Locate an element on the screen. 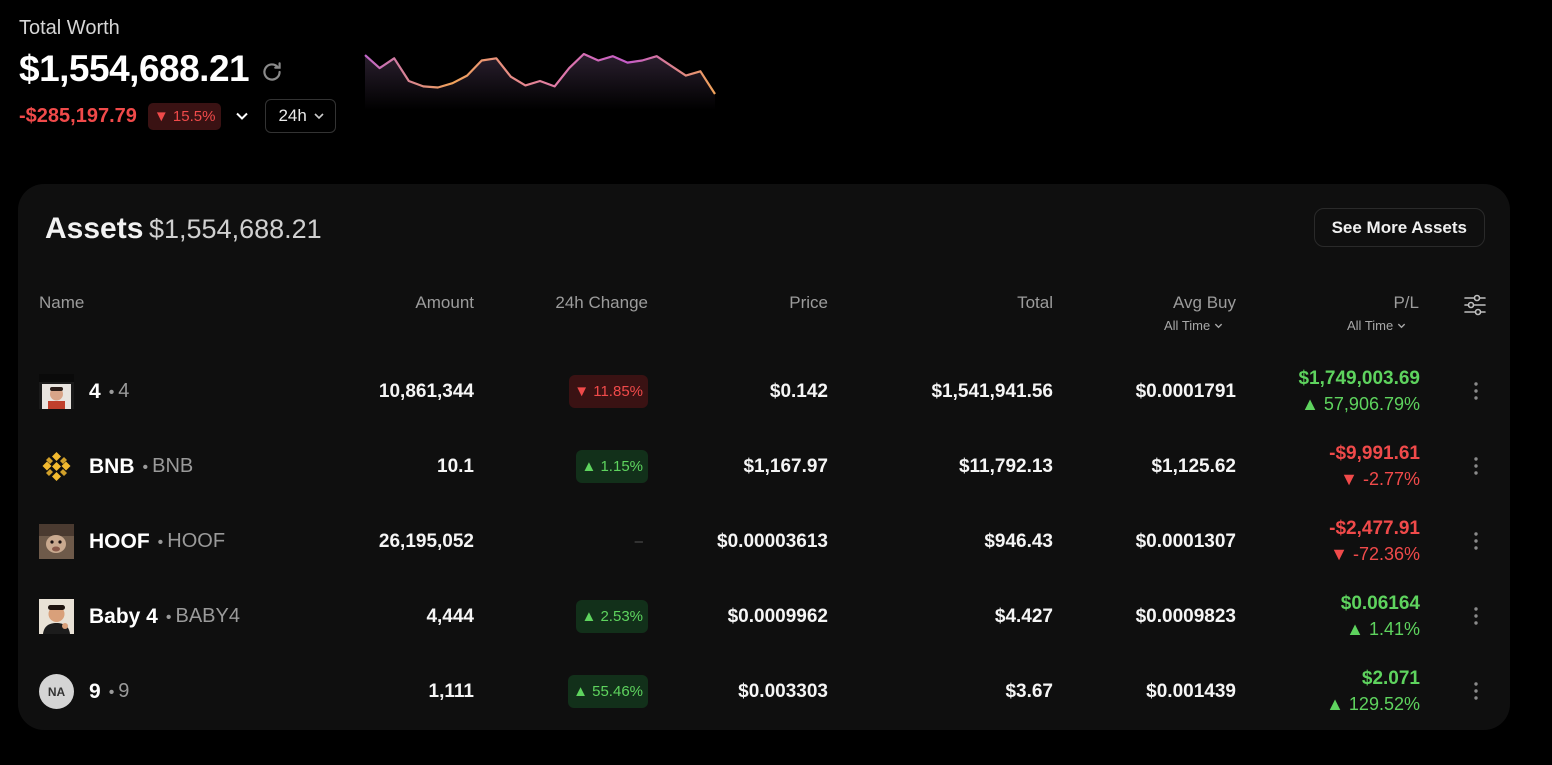 Image resolution: width=1552 pixels, height=765 pixels. asset-name-label: 4 is located at coordinates (95, 391).